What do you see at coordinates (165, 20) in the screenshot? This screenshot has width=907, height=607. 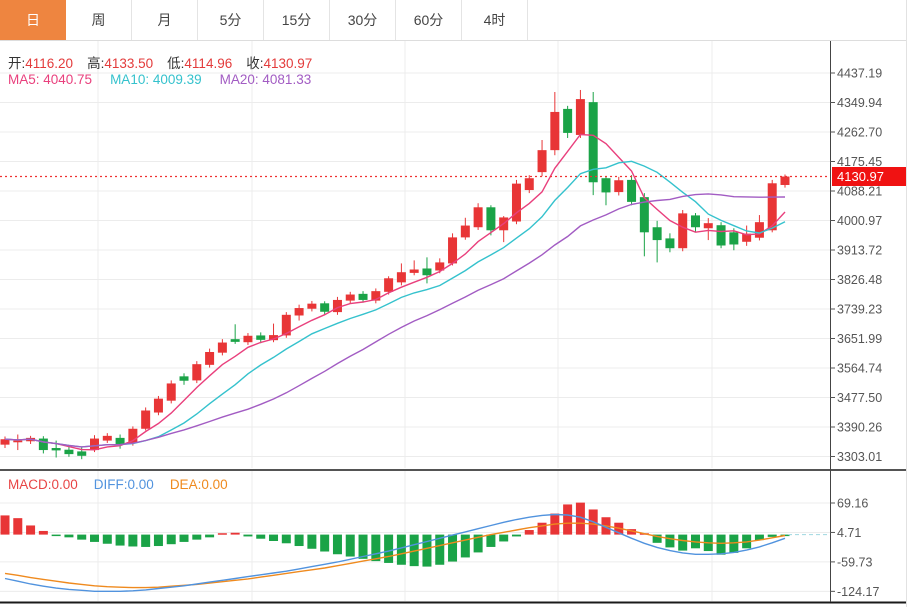 I see `tab-month: 月` at bounding box center [165, 20].